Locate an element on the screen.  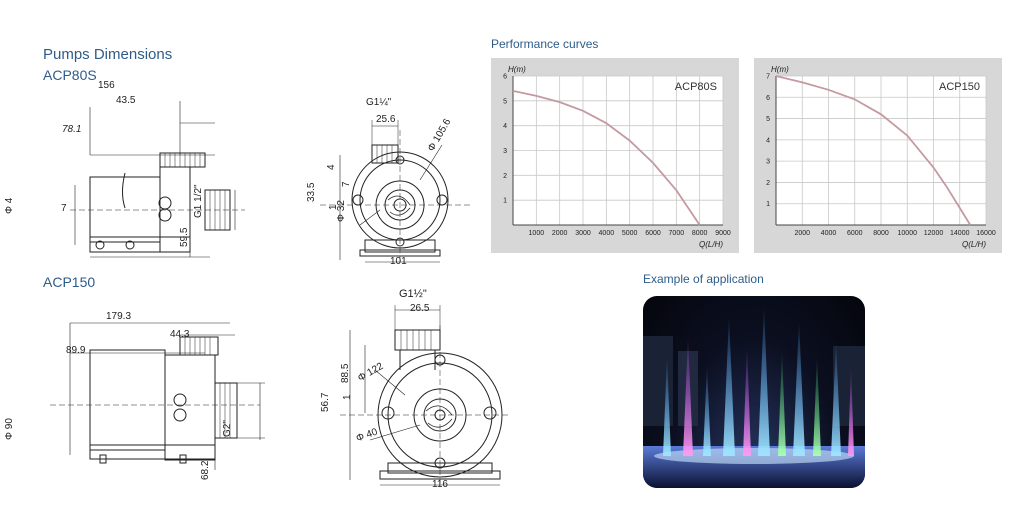
performance-title: Performance curves is located at coordinates (545, 44).